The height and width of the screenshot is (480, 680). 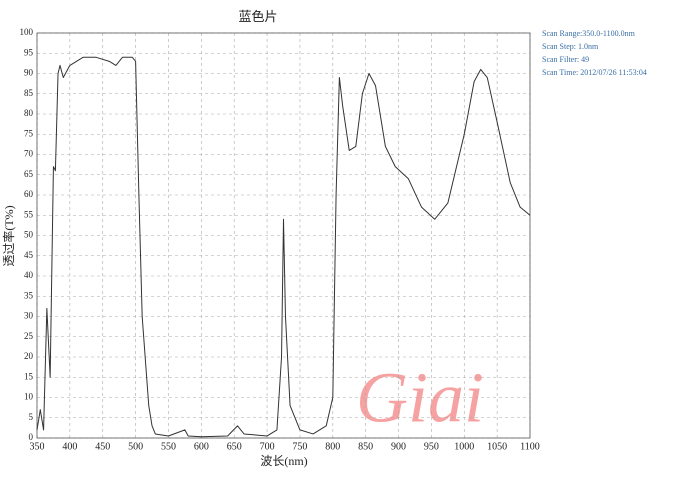 What do you see at coordinates (530, 446) in the screenshot?
I see `x-tick-label: 1100` at bounding box center [530, 446].